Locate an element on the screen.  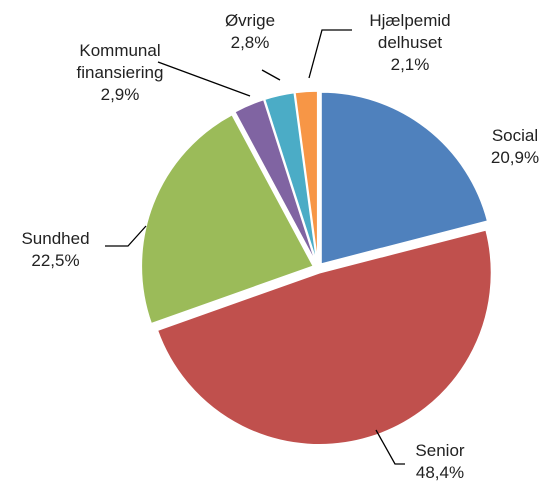
value-label: 48,4% is located at coordinates (440, 472).